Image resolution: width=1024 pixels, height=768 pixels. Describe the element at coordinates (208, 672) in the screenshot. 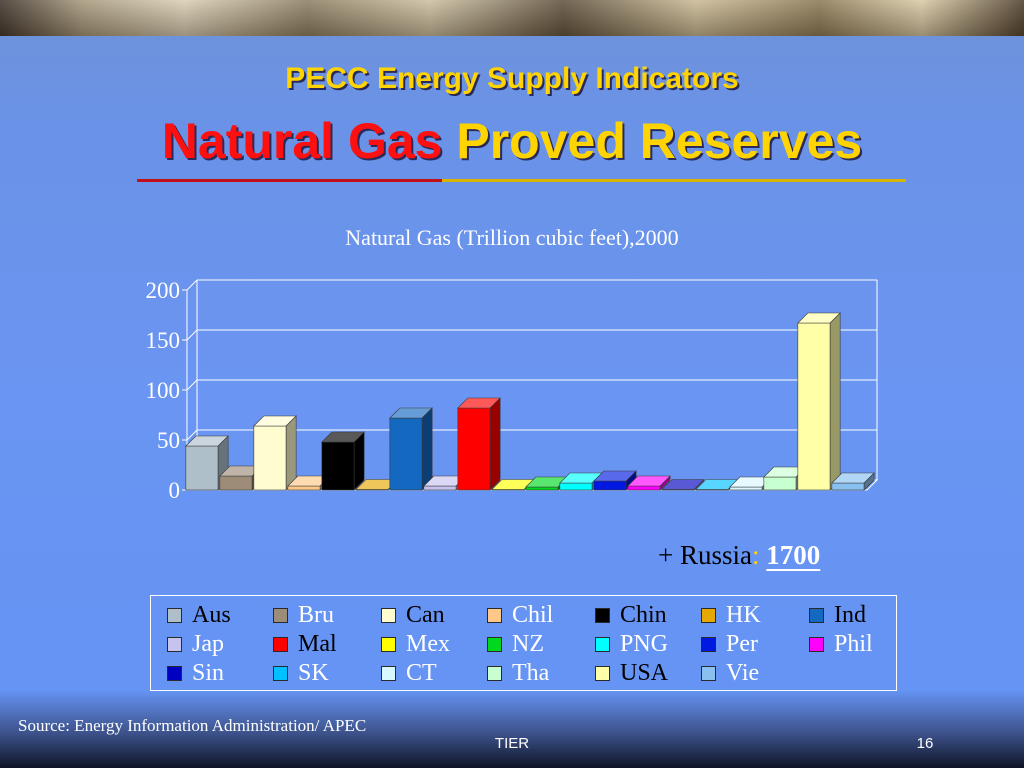

I see `legend-label: Sin` at that location.